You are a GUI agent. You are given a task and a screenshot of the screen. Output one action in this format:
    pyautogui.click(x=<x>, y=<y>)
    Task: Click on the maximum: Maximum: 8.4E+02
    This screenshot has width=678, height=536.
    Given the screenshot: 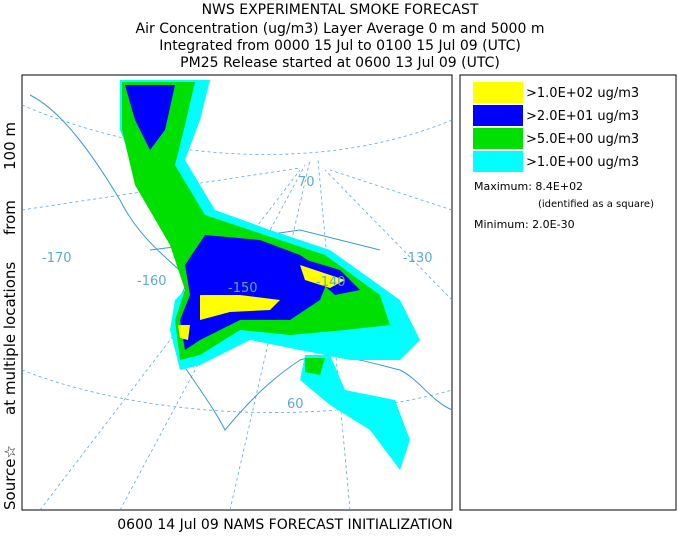 What is the action you would take?
    pyautogui.click(x=528, y=186)
    